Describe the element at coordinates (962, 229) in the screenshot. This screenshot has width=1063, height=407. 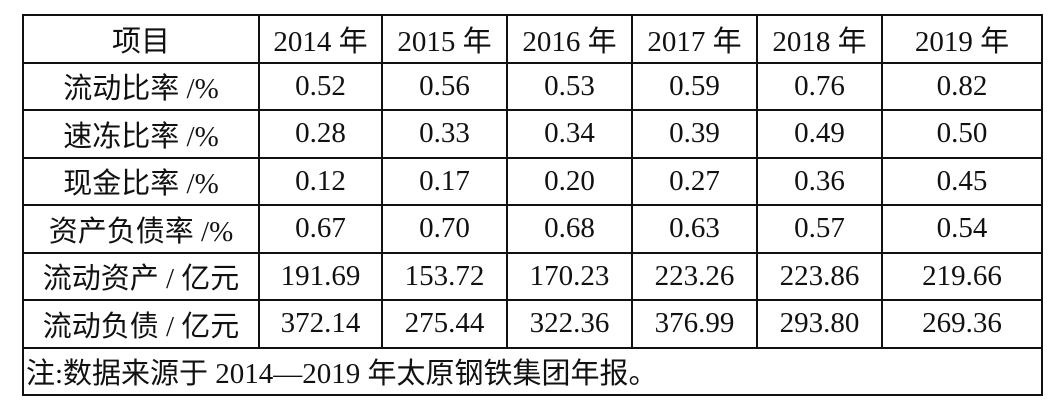
I see `data-cell: 0.54` at that location.